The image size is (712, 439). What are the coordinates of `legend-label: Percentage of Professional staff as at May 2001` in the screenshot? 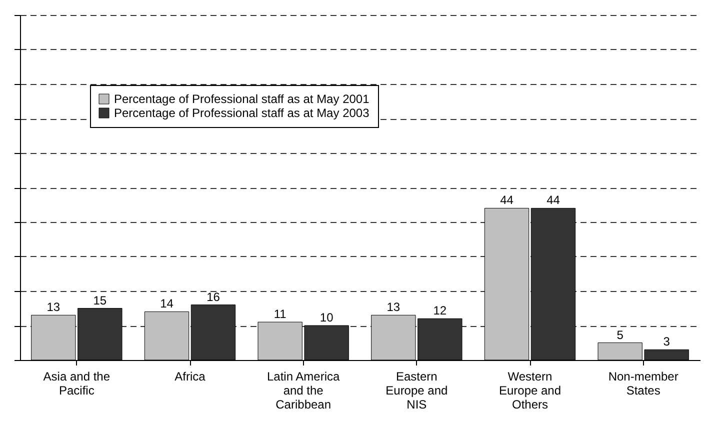 It's located at (242, 99).